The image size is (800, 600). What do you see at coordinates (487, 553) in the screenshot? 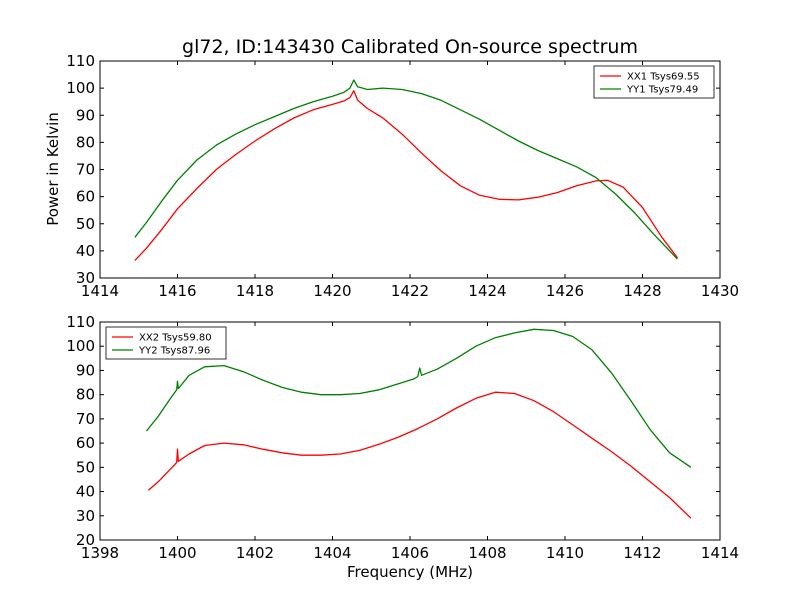
I see `x-tick-label: 1408` at bounding box center [487, 553].